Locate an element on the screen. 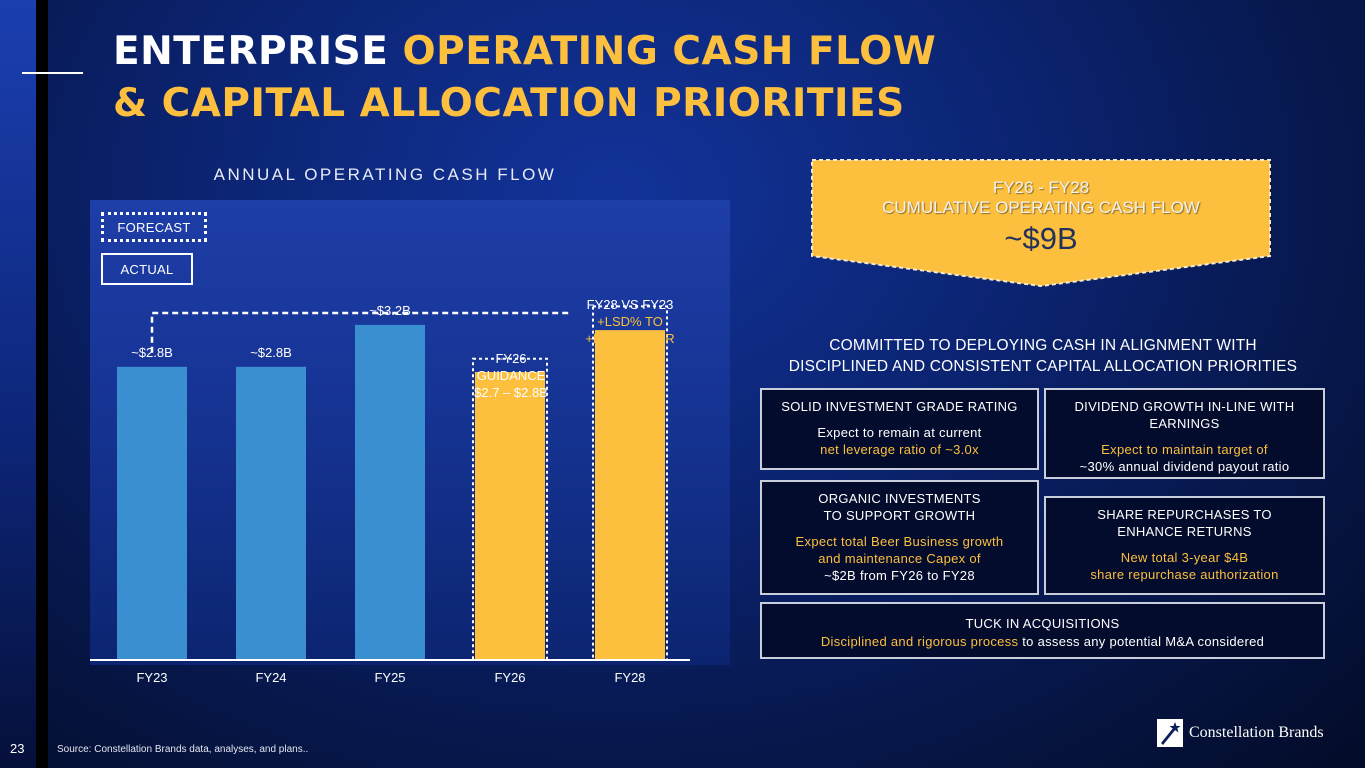  priority-heading: SHARE REPURCHASES TO is located at coordinates (1184, 514).